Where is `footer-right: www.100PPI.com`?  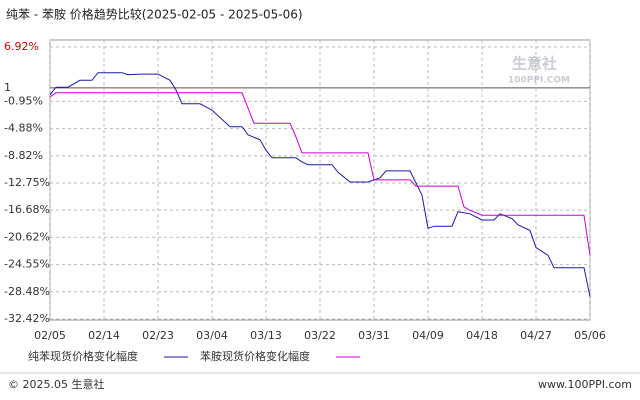 footer-right: www.100PPI.com is located at coordinates (585, 384).